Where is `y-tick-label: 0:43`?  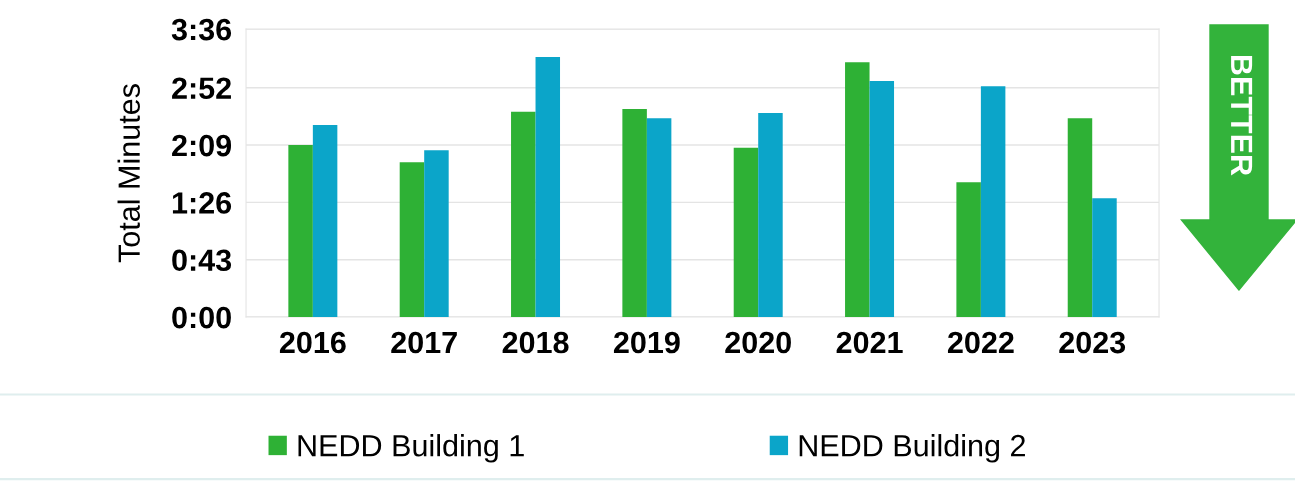
y-tick-label: 0:43 is located at coordinates (202, 260).